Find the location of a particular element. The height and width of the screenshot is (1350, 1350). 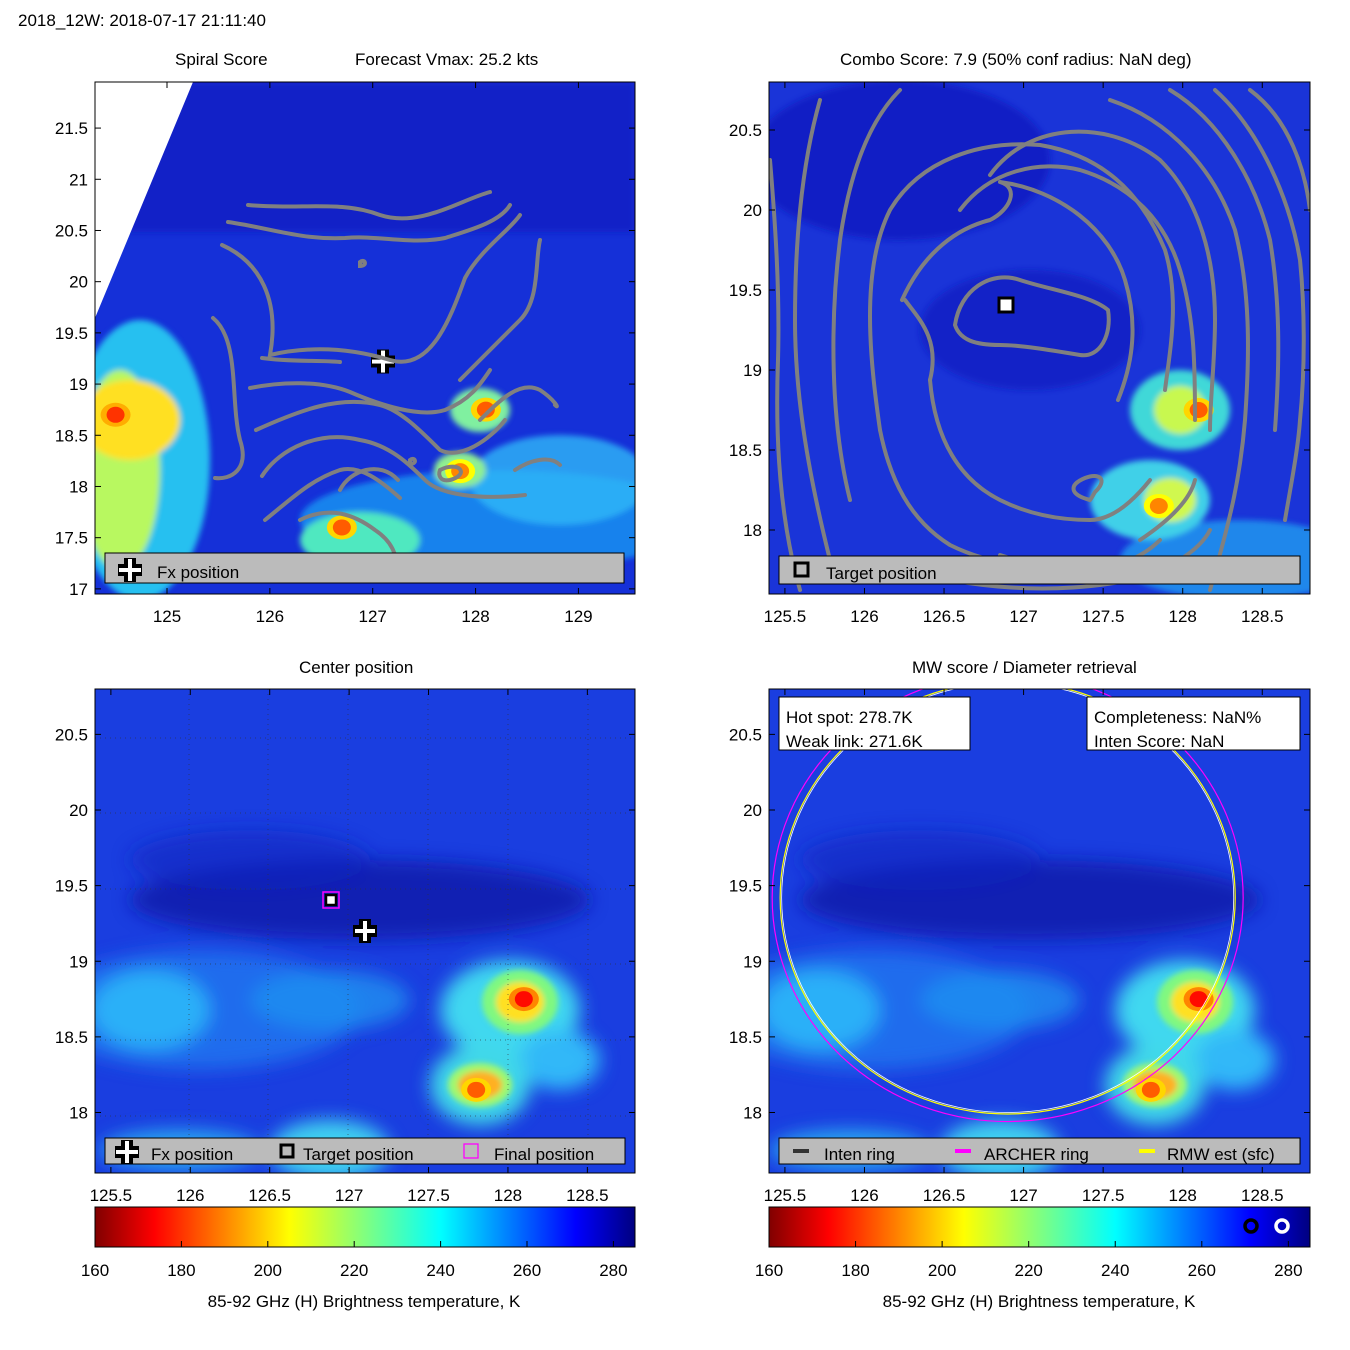

br-info-left-box is located at coordinates (874, 723).